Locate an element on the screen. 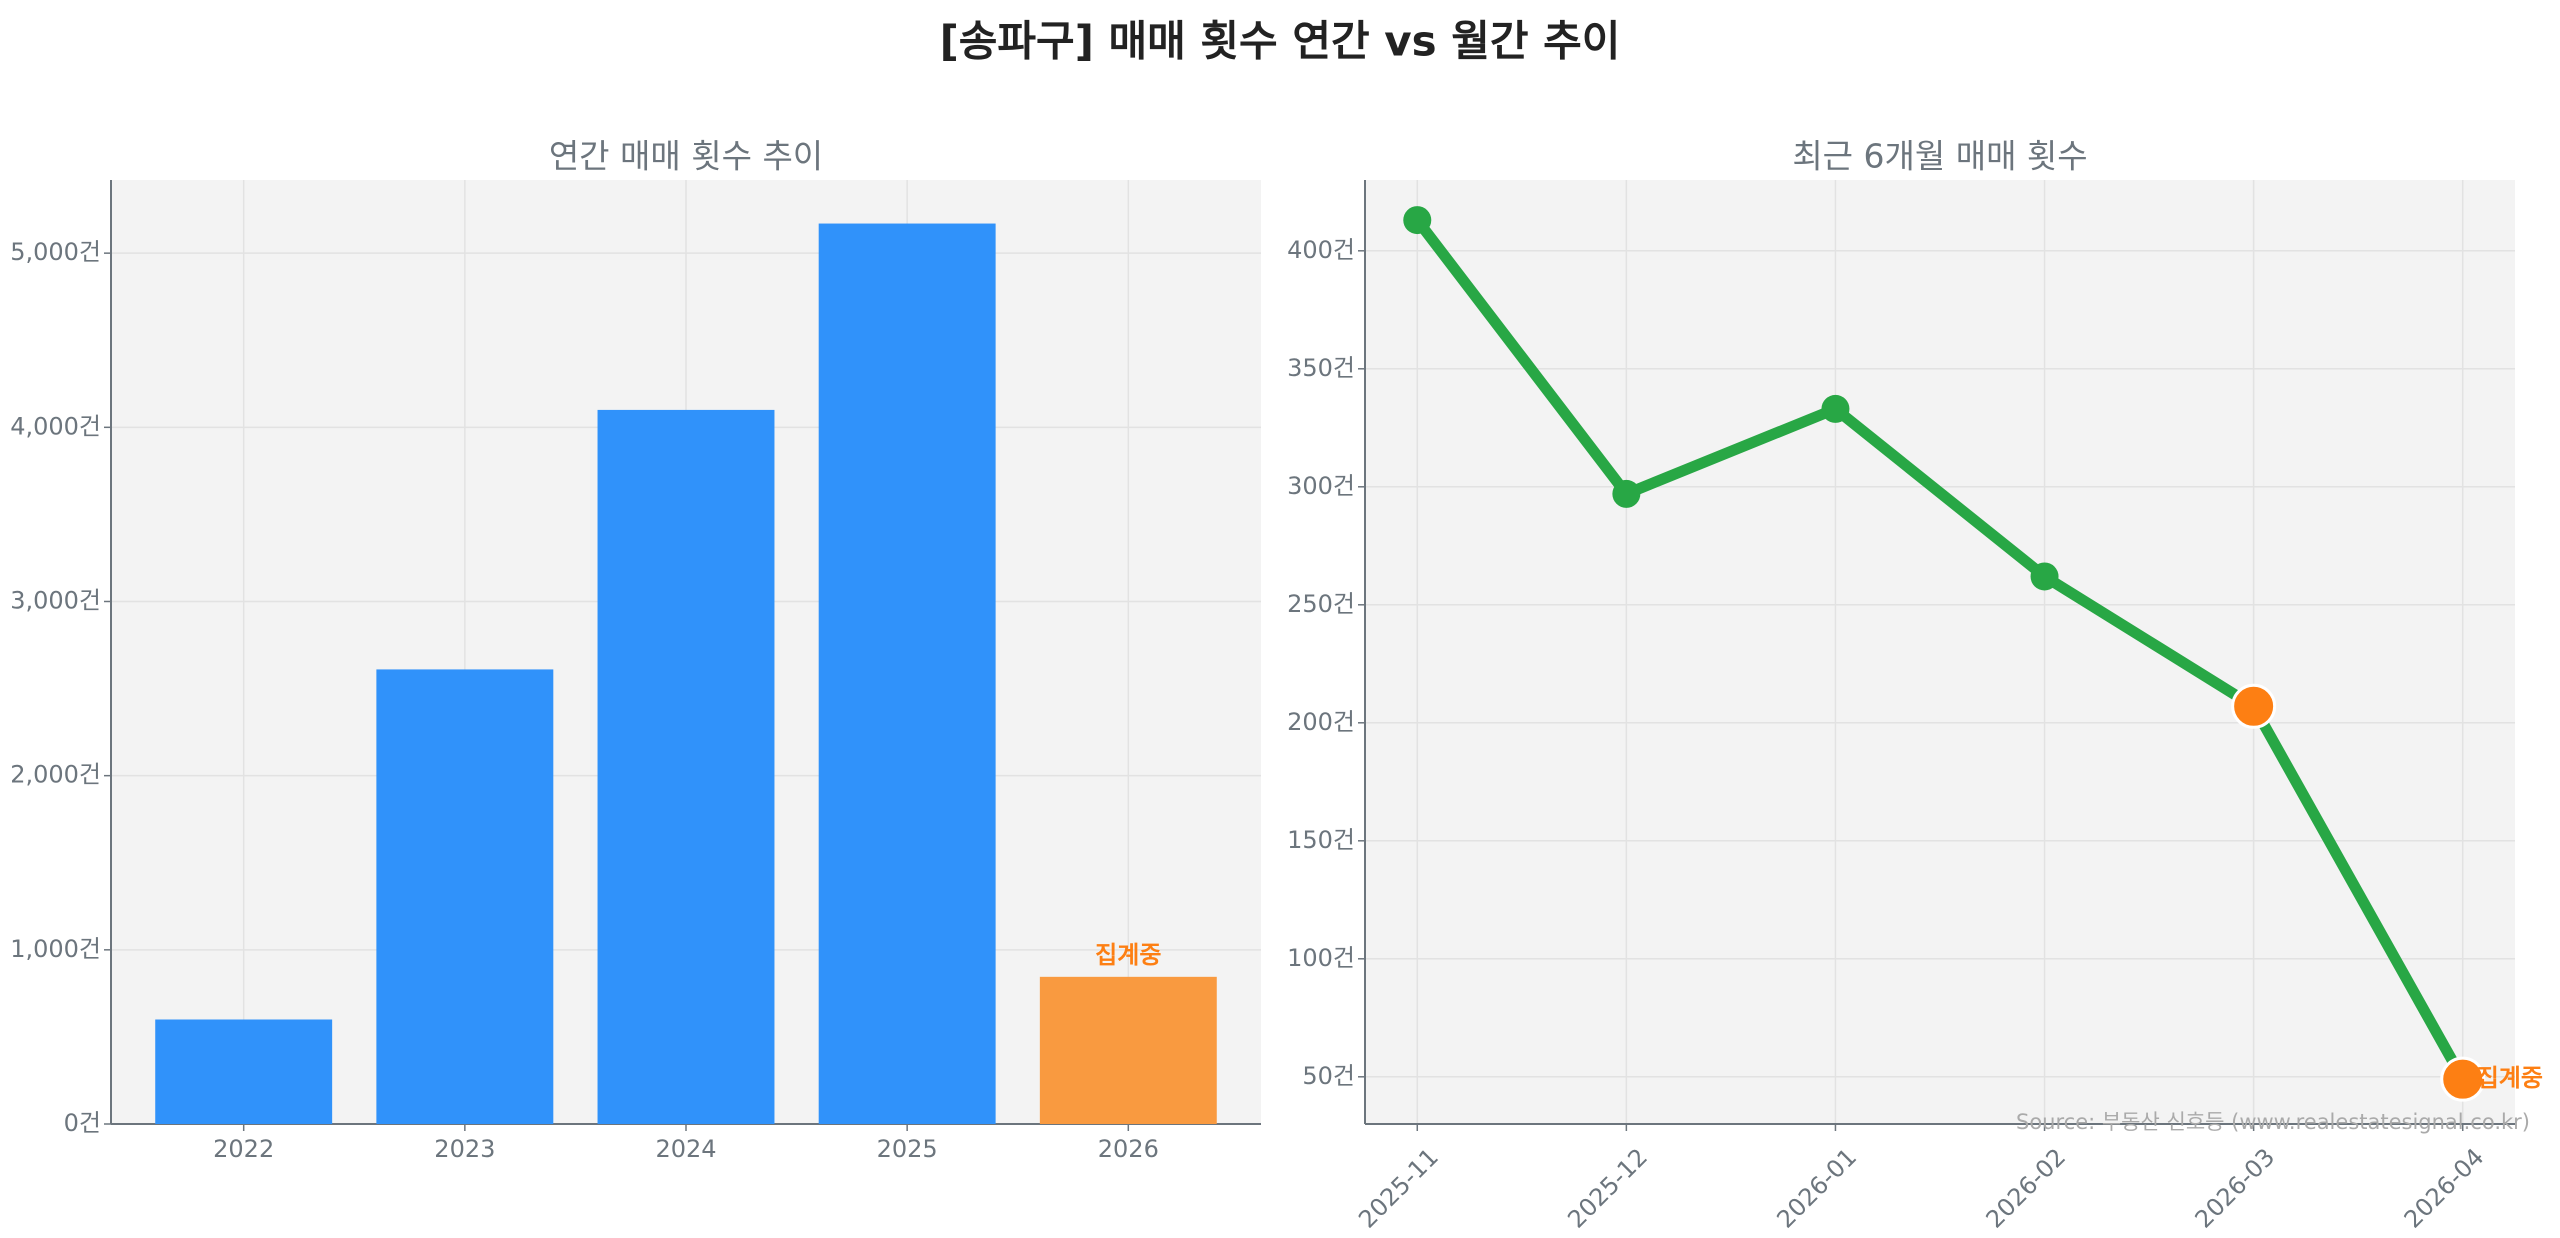 Image resolution: width=2560 pixels, height=1238 pixels. y-tick-label: 200건 is located at coordinates (1321, 722).